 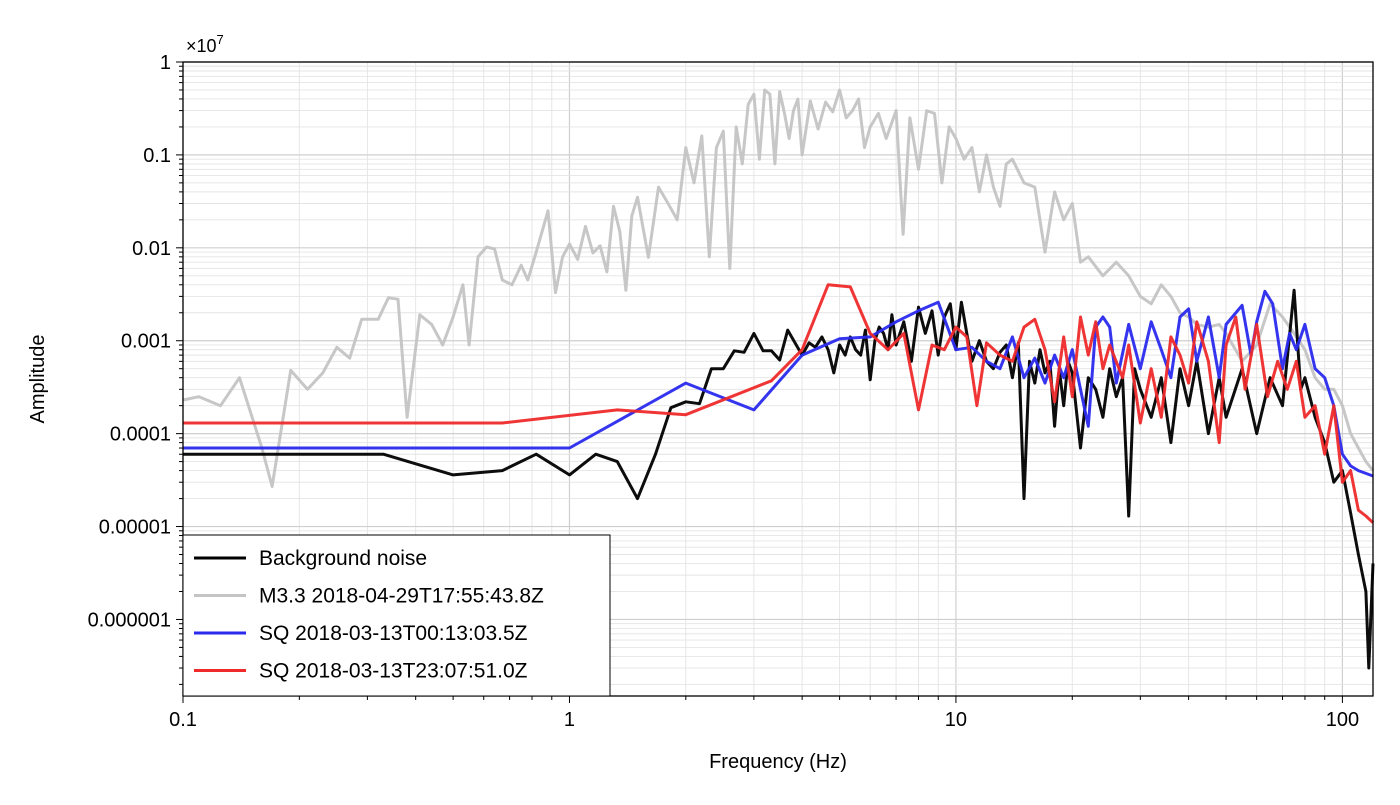 What do you see at coordinates (401, 596) in the screenshot?
I see `legend-label: M3.3 2018-04-29T17:55:43.8Z` at bounding box center [401, 596].